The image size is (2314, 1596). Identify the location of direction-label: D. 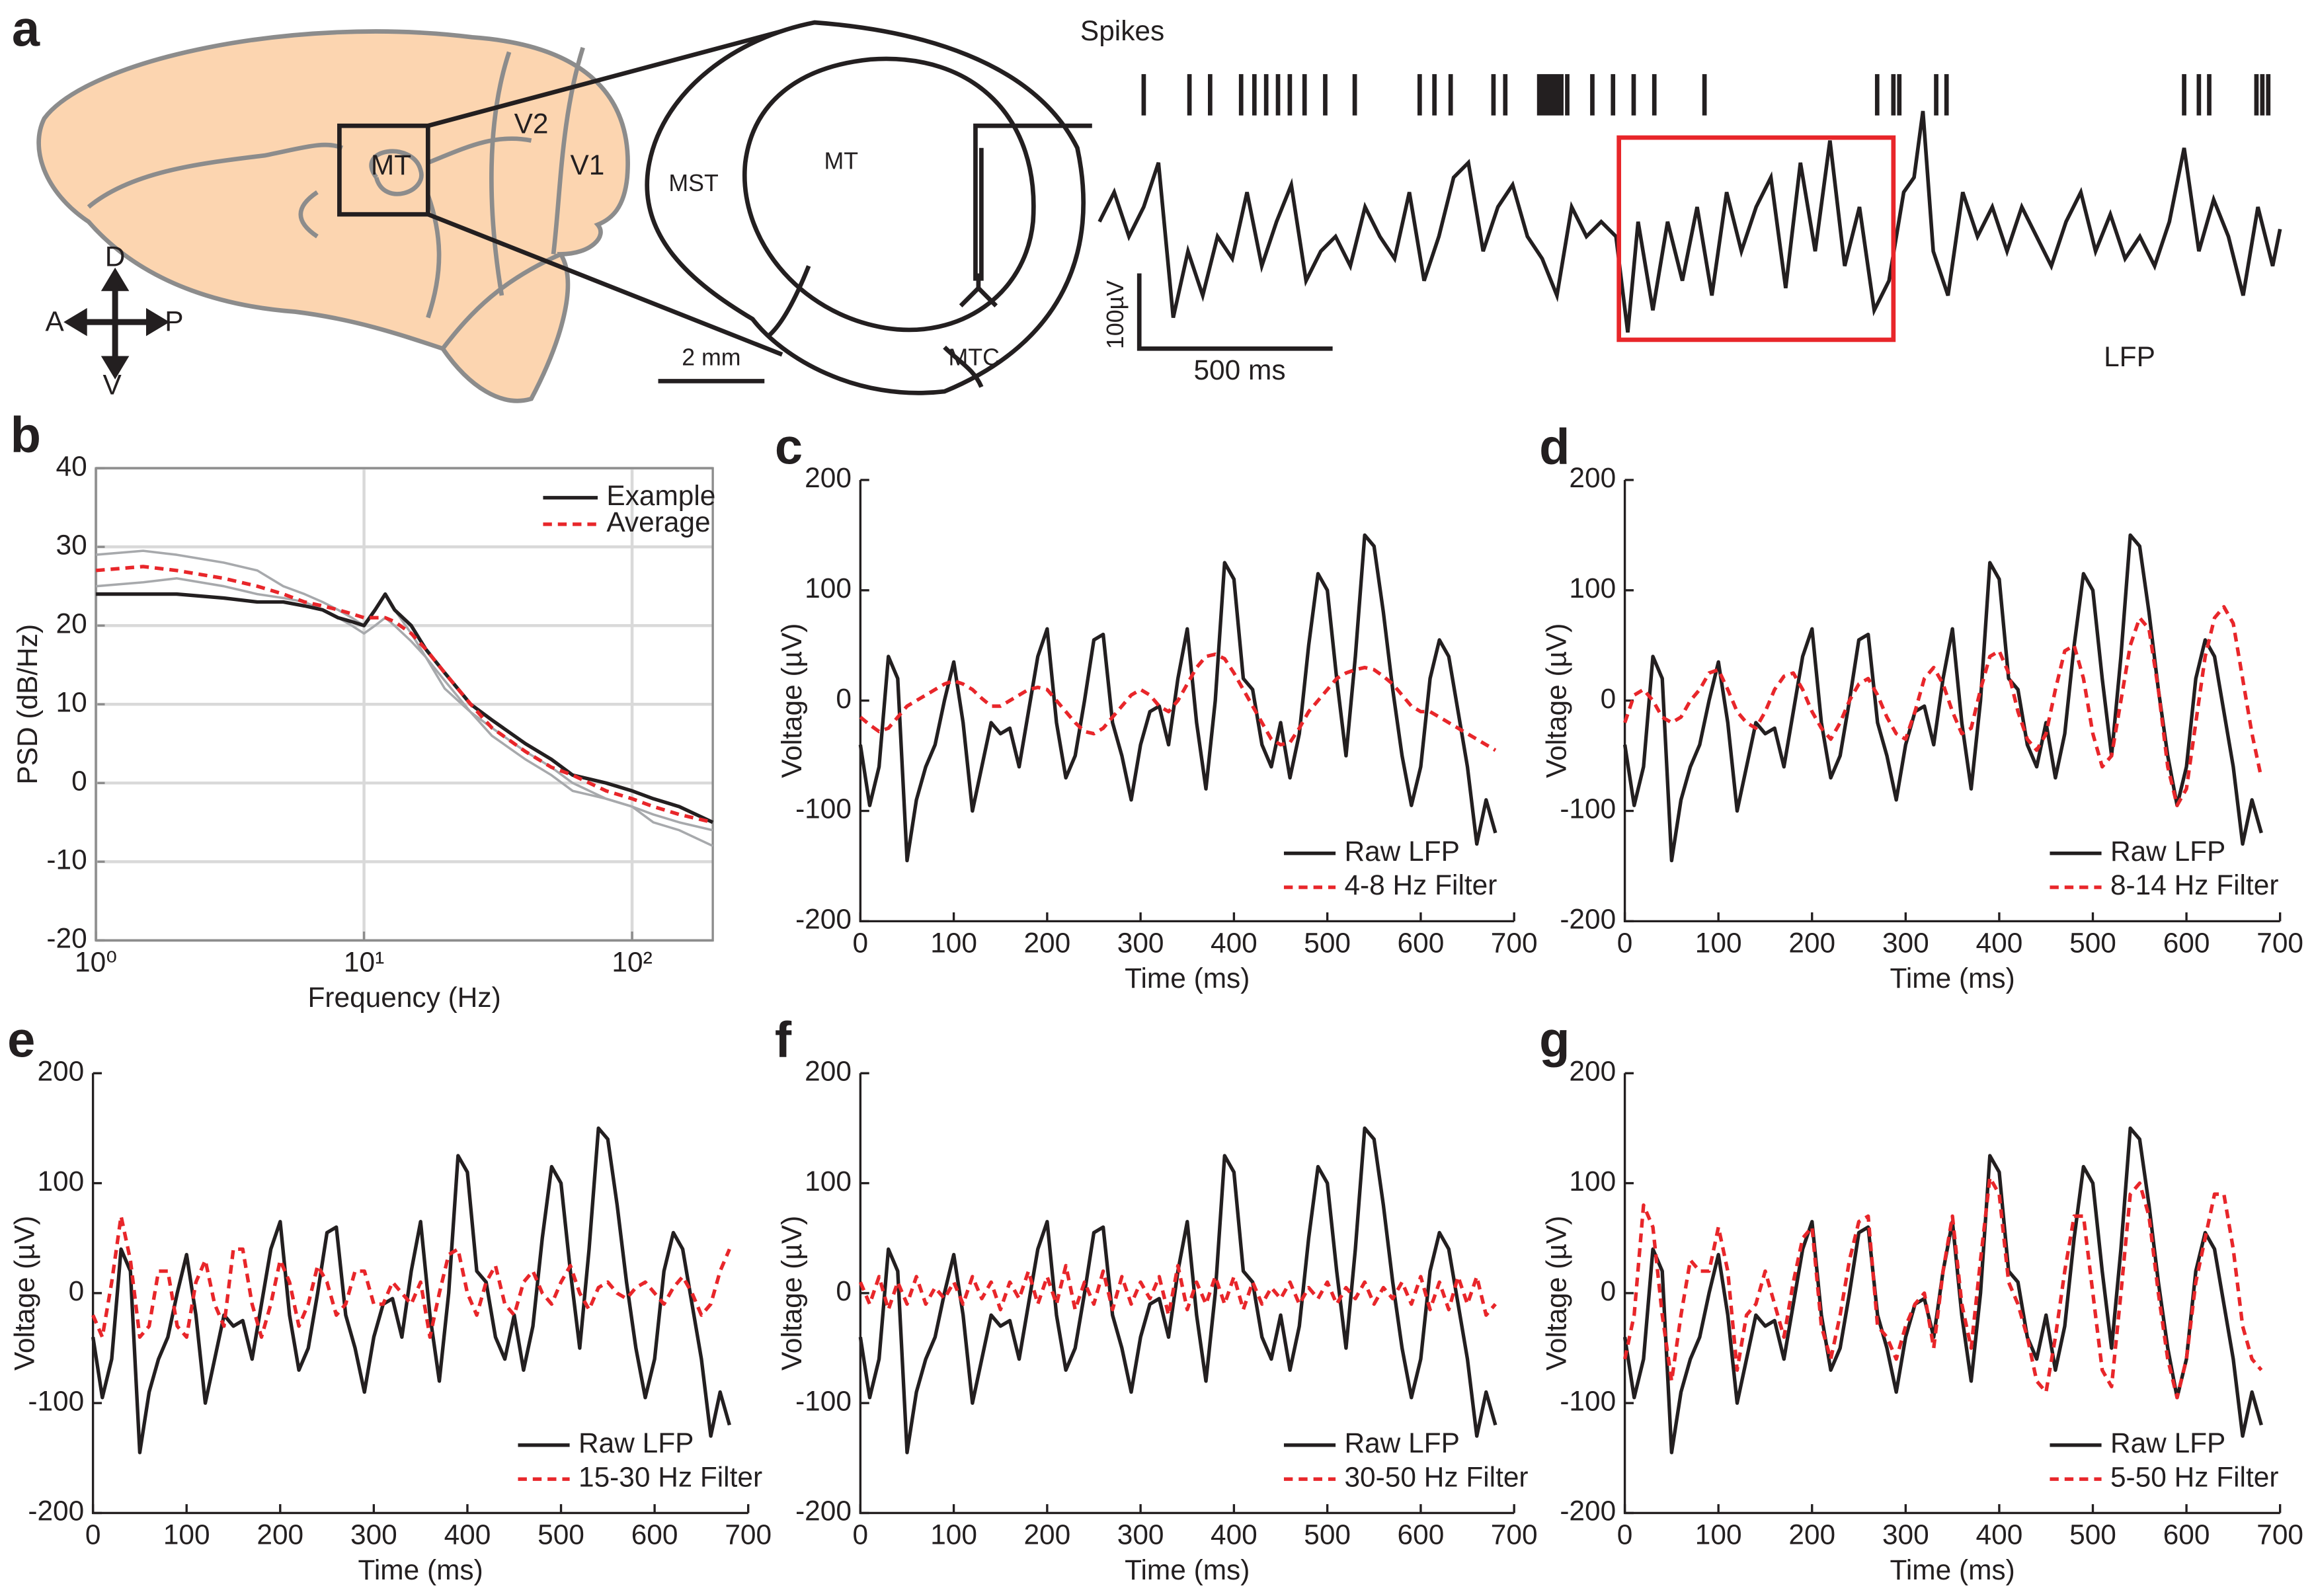
(115, 256).